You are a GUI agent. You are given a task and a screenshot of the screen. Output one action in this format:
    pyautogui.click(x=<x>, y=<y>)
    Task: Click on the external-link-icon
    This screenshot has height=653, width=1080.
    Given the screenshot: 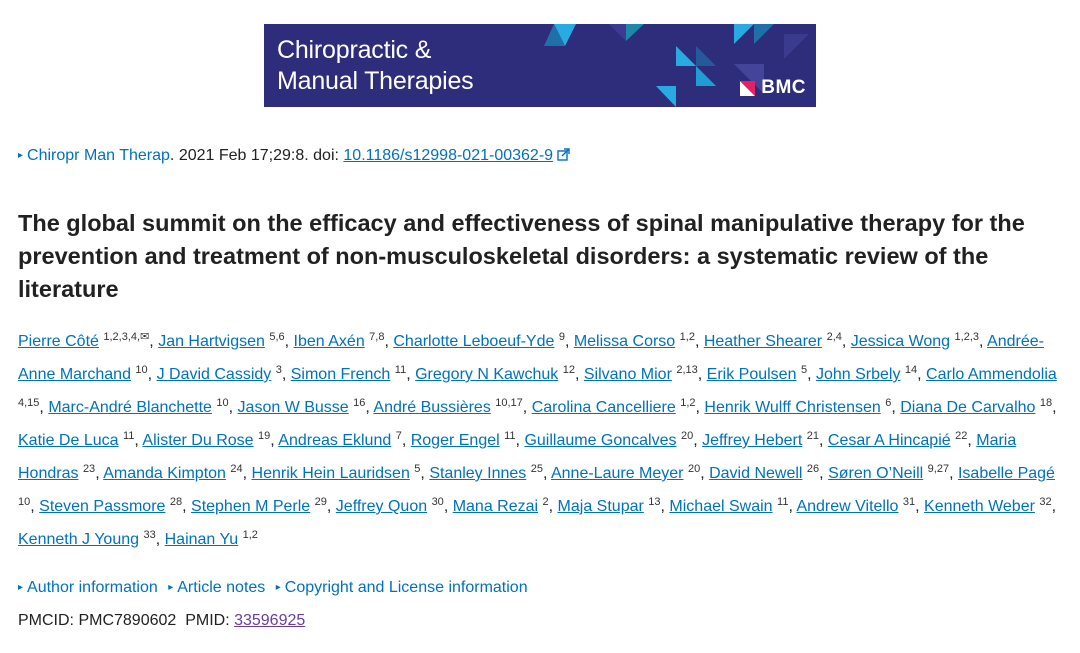 What is the action you would take?
    pyautogui.click(x=563, y=154)
    